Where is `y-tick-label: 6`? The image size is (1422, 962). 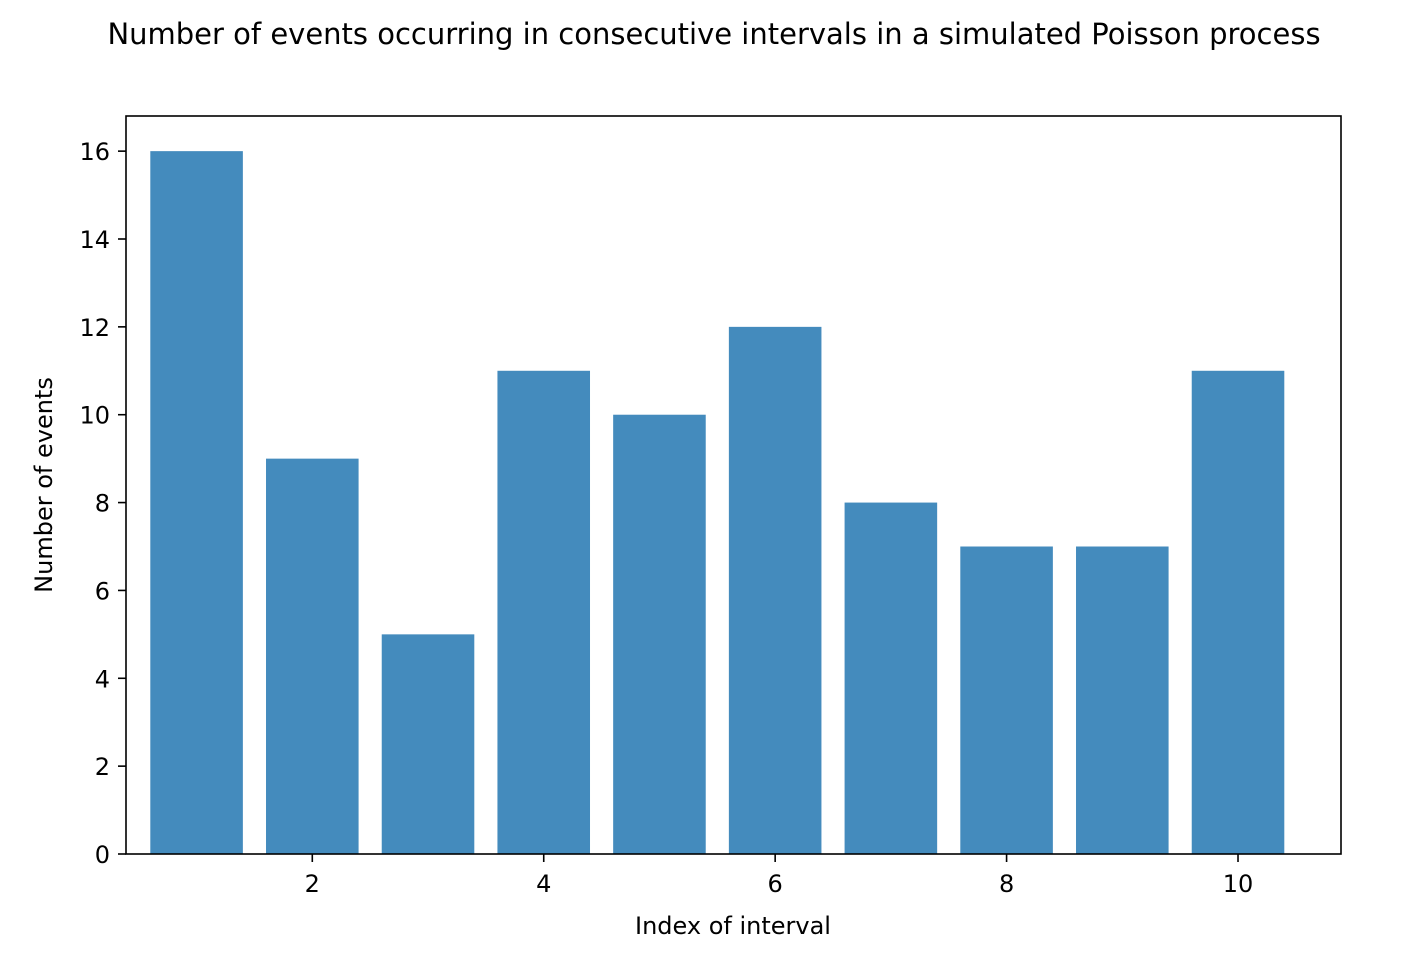 y-tick-label: 6 is located at coordinates (102, 591).